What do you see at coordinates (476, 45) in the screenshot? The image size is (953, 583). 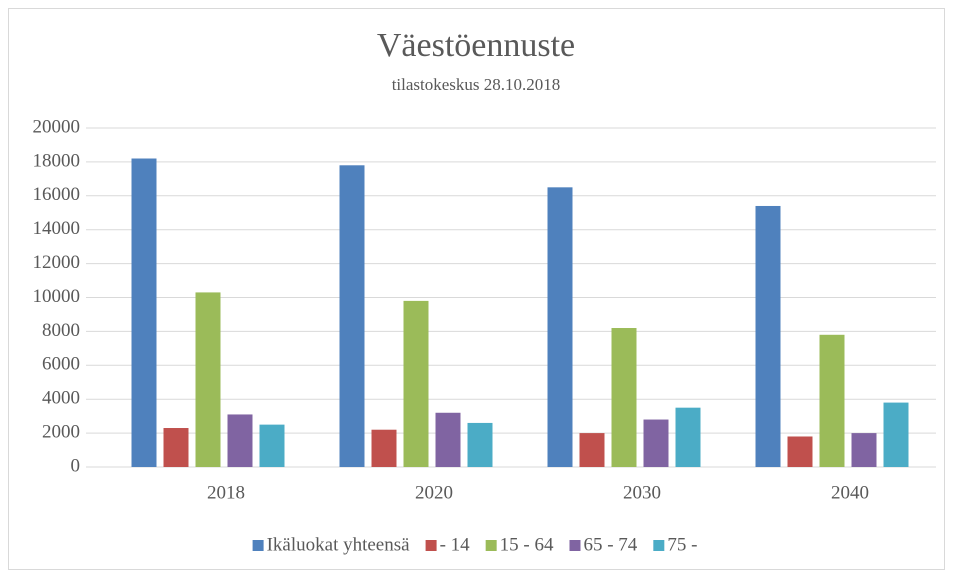 I see `chart-title: Väestöennuste` at bounding box center [476, 45].